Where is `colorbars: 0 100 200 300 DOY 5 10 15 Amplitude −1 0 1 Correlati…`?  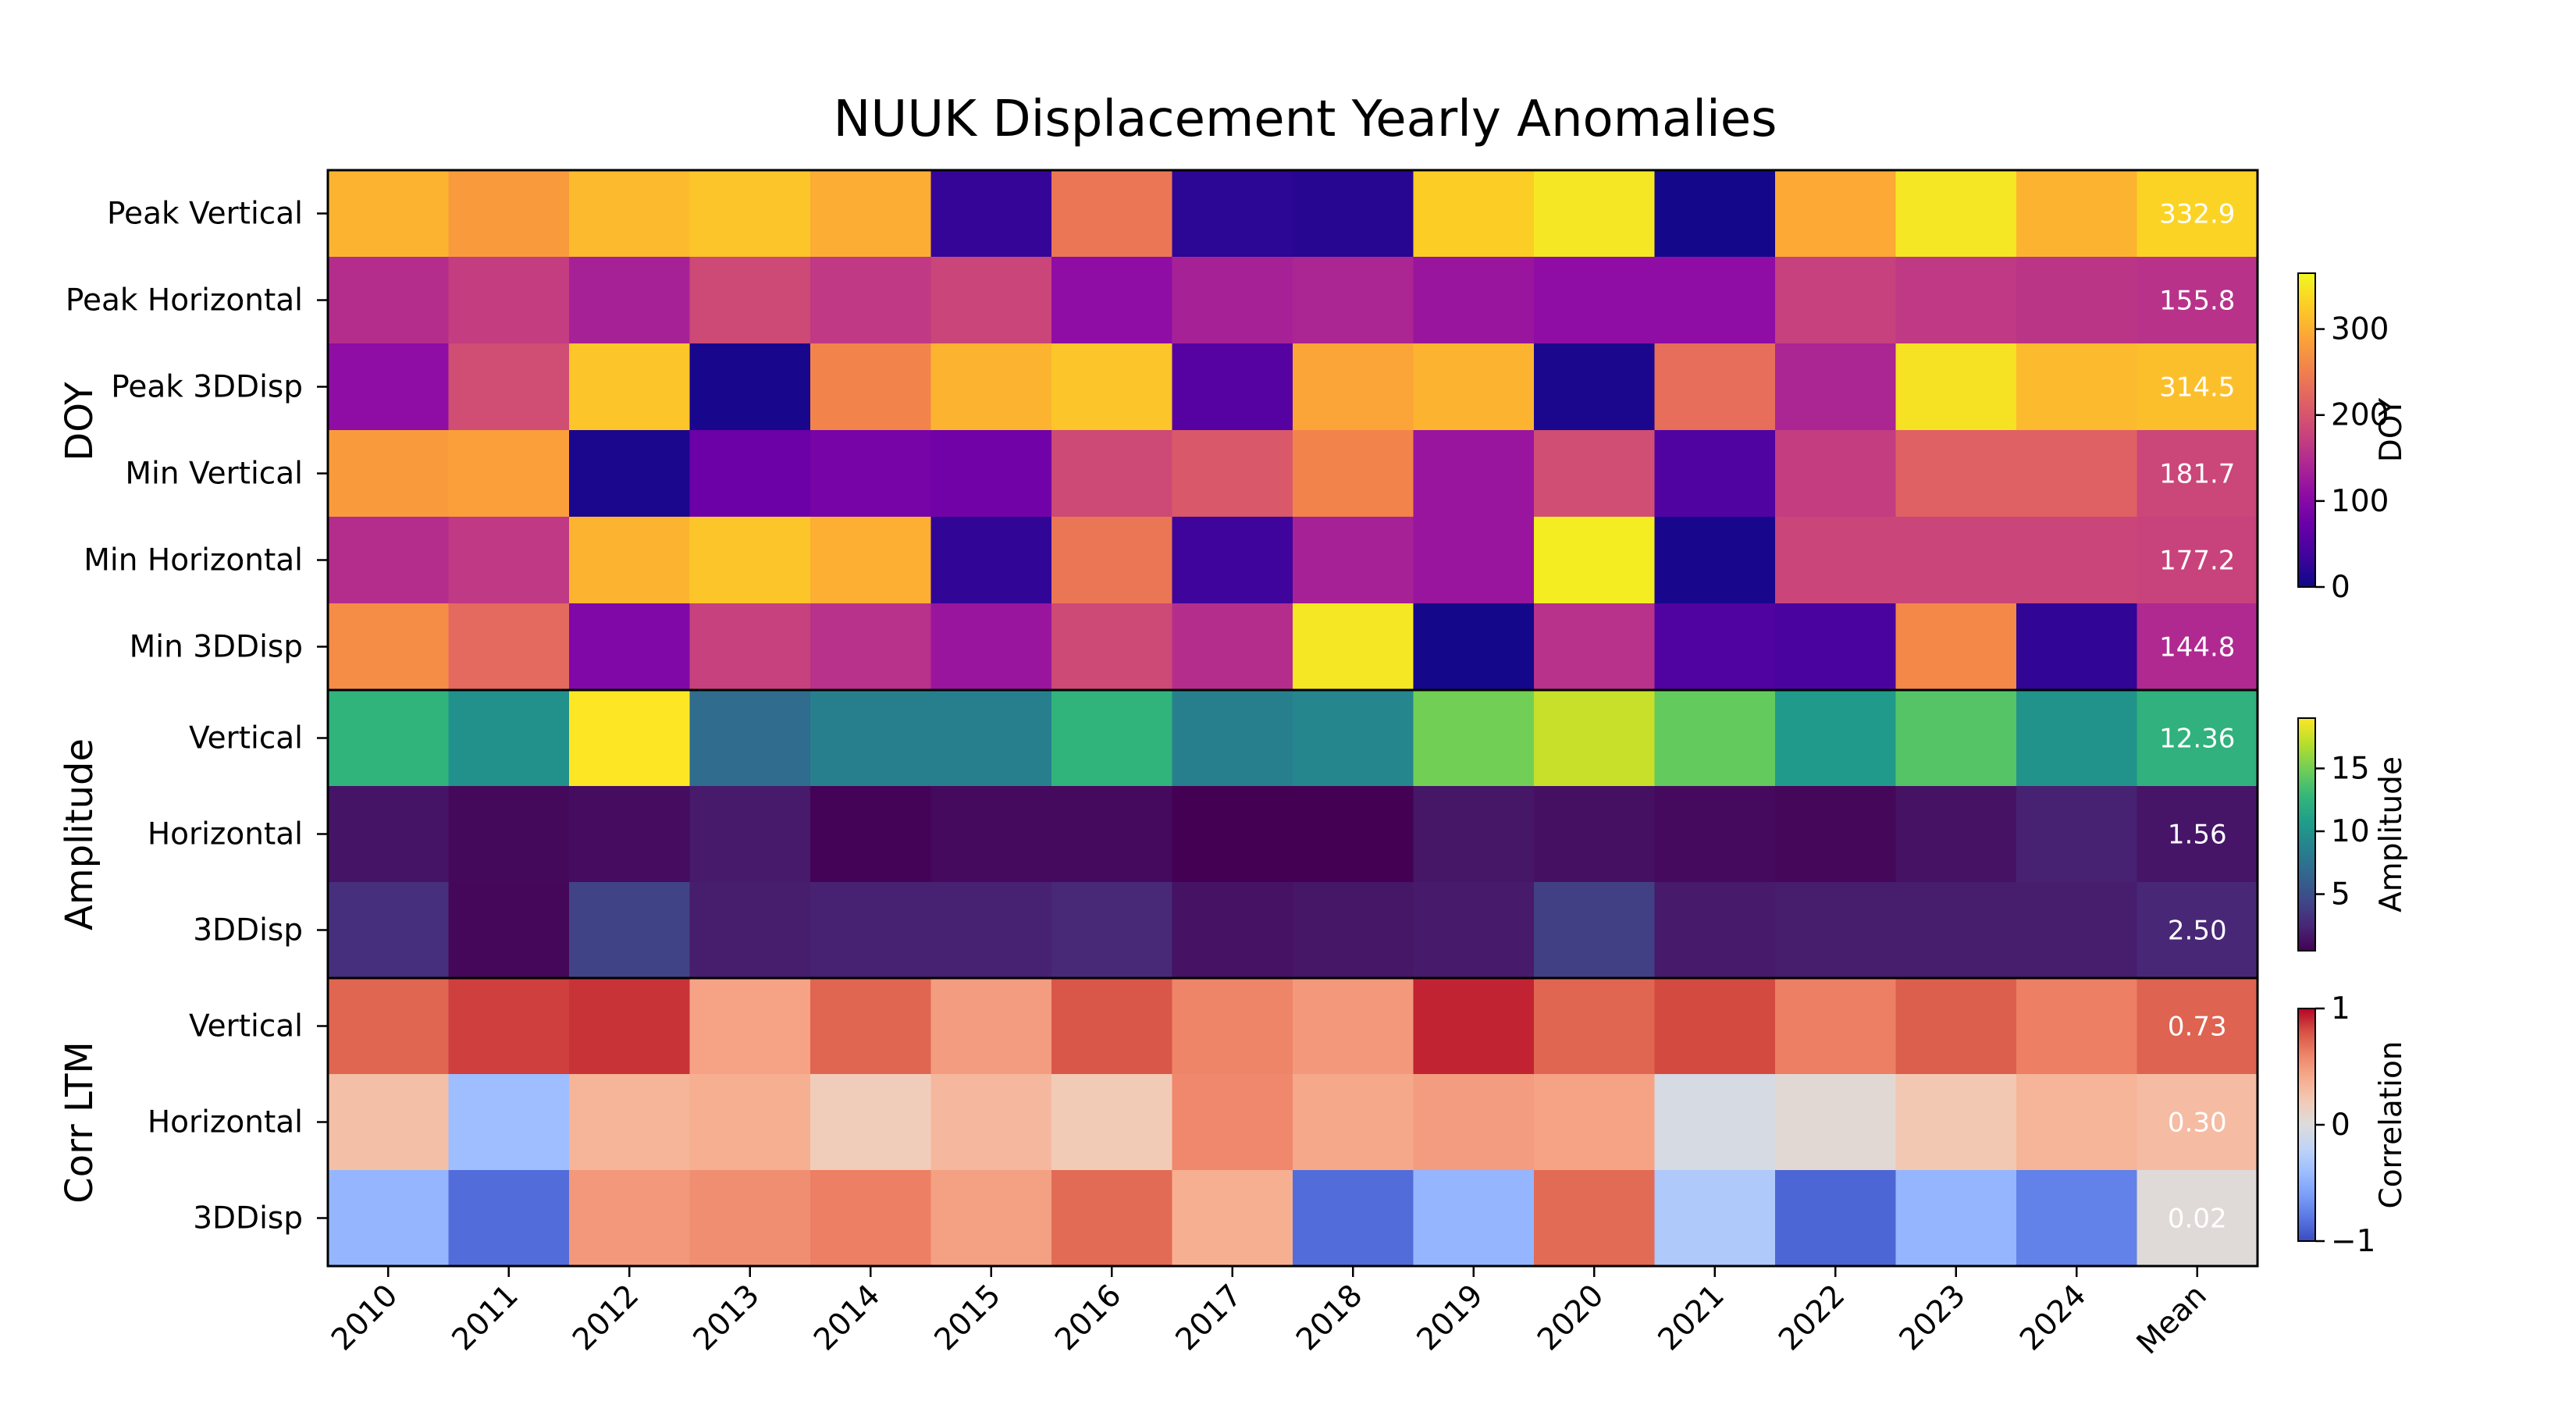
colorbars: 0 100 200 300 DOY 5 10 15 Amplitude −1 0 1 Correlati… is located at coordinates (2353, 765).